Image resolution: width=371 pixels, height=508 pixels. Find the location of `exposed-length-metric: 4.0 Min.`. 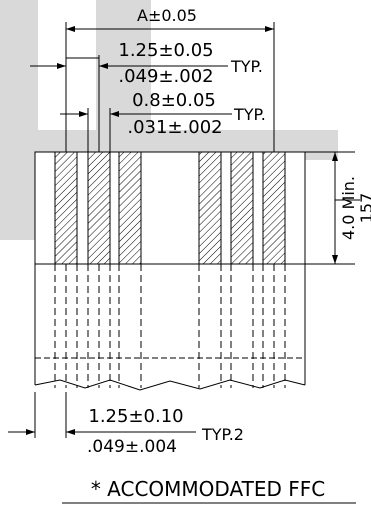

exposed-length-metric: 4.0 Min. is located at coordinates (348, 208).